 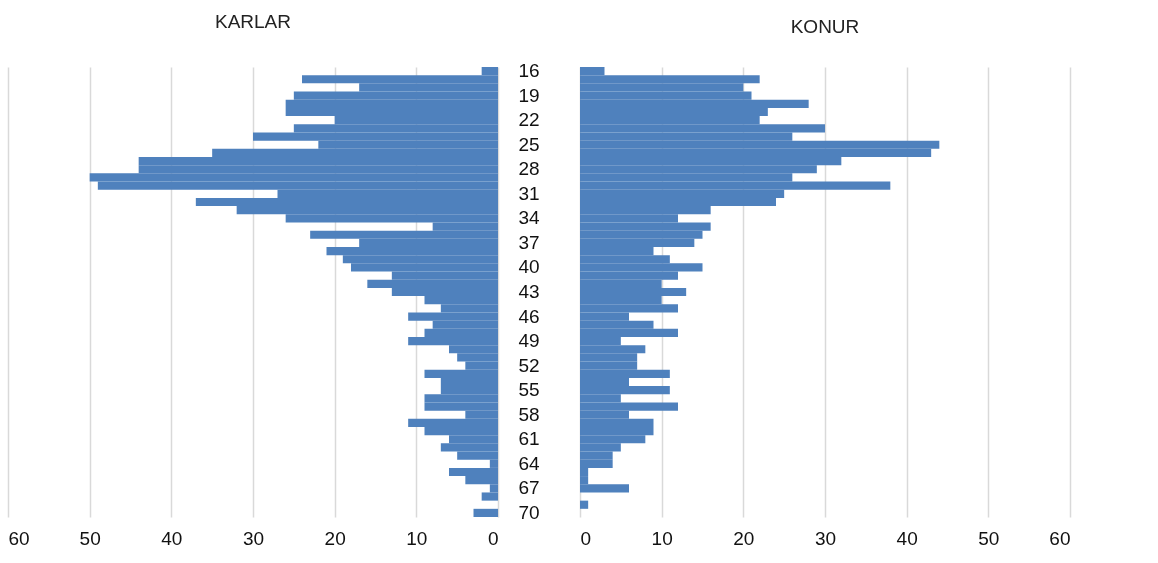 What do you see at coordinates (529, 512) in the screenshot?
I see `y-tick-label: 70` at bounding box center [529, 512].